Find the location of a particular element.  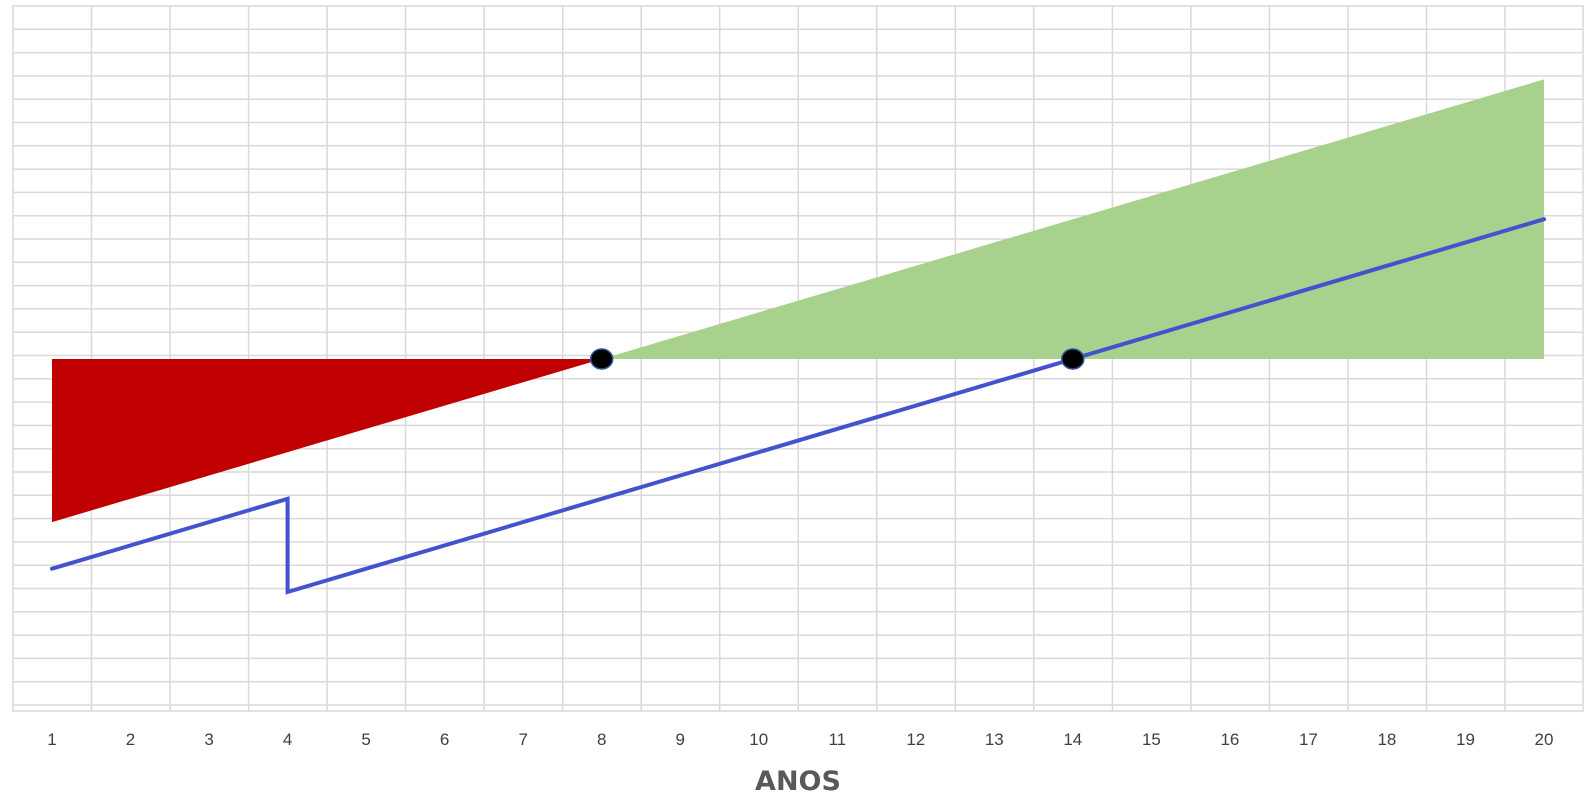

x-tick-label: 10 is located at coordinates (758, 739).